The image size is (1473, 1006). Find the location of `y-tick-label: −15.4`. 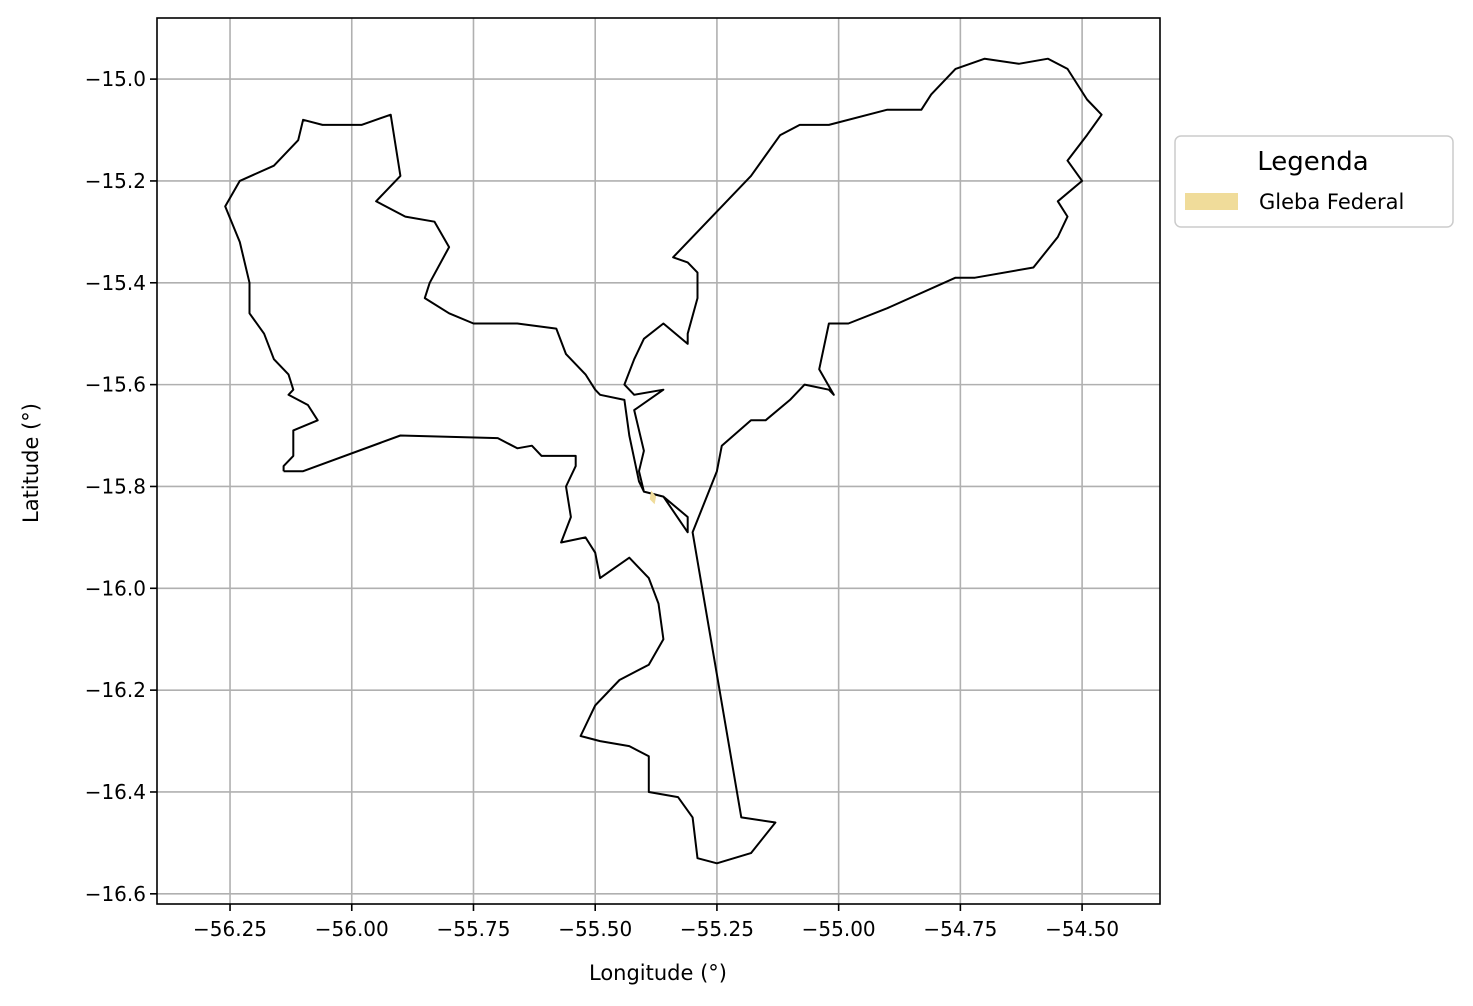

y-tick-label: −15.4 is located at coordinates (115, 283).